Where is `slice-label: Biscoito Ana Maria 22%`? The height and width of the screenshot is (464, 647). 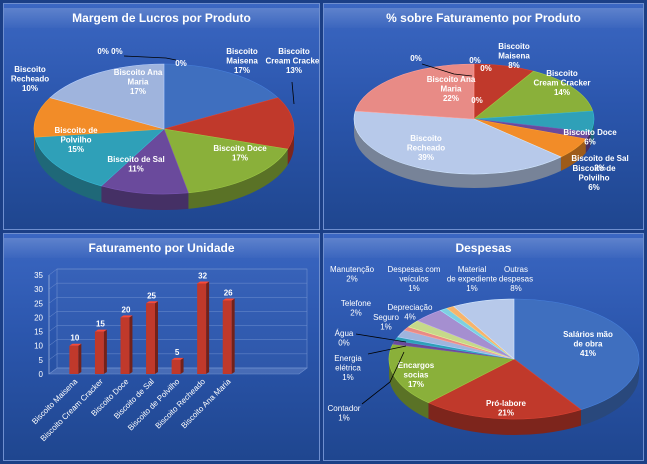 slice-label: Biscoito Ana Maria 22% is located at coordinates (451, 89).